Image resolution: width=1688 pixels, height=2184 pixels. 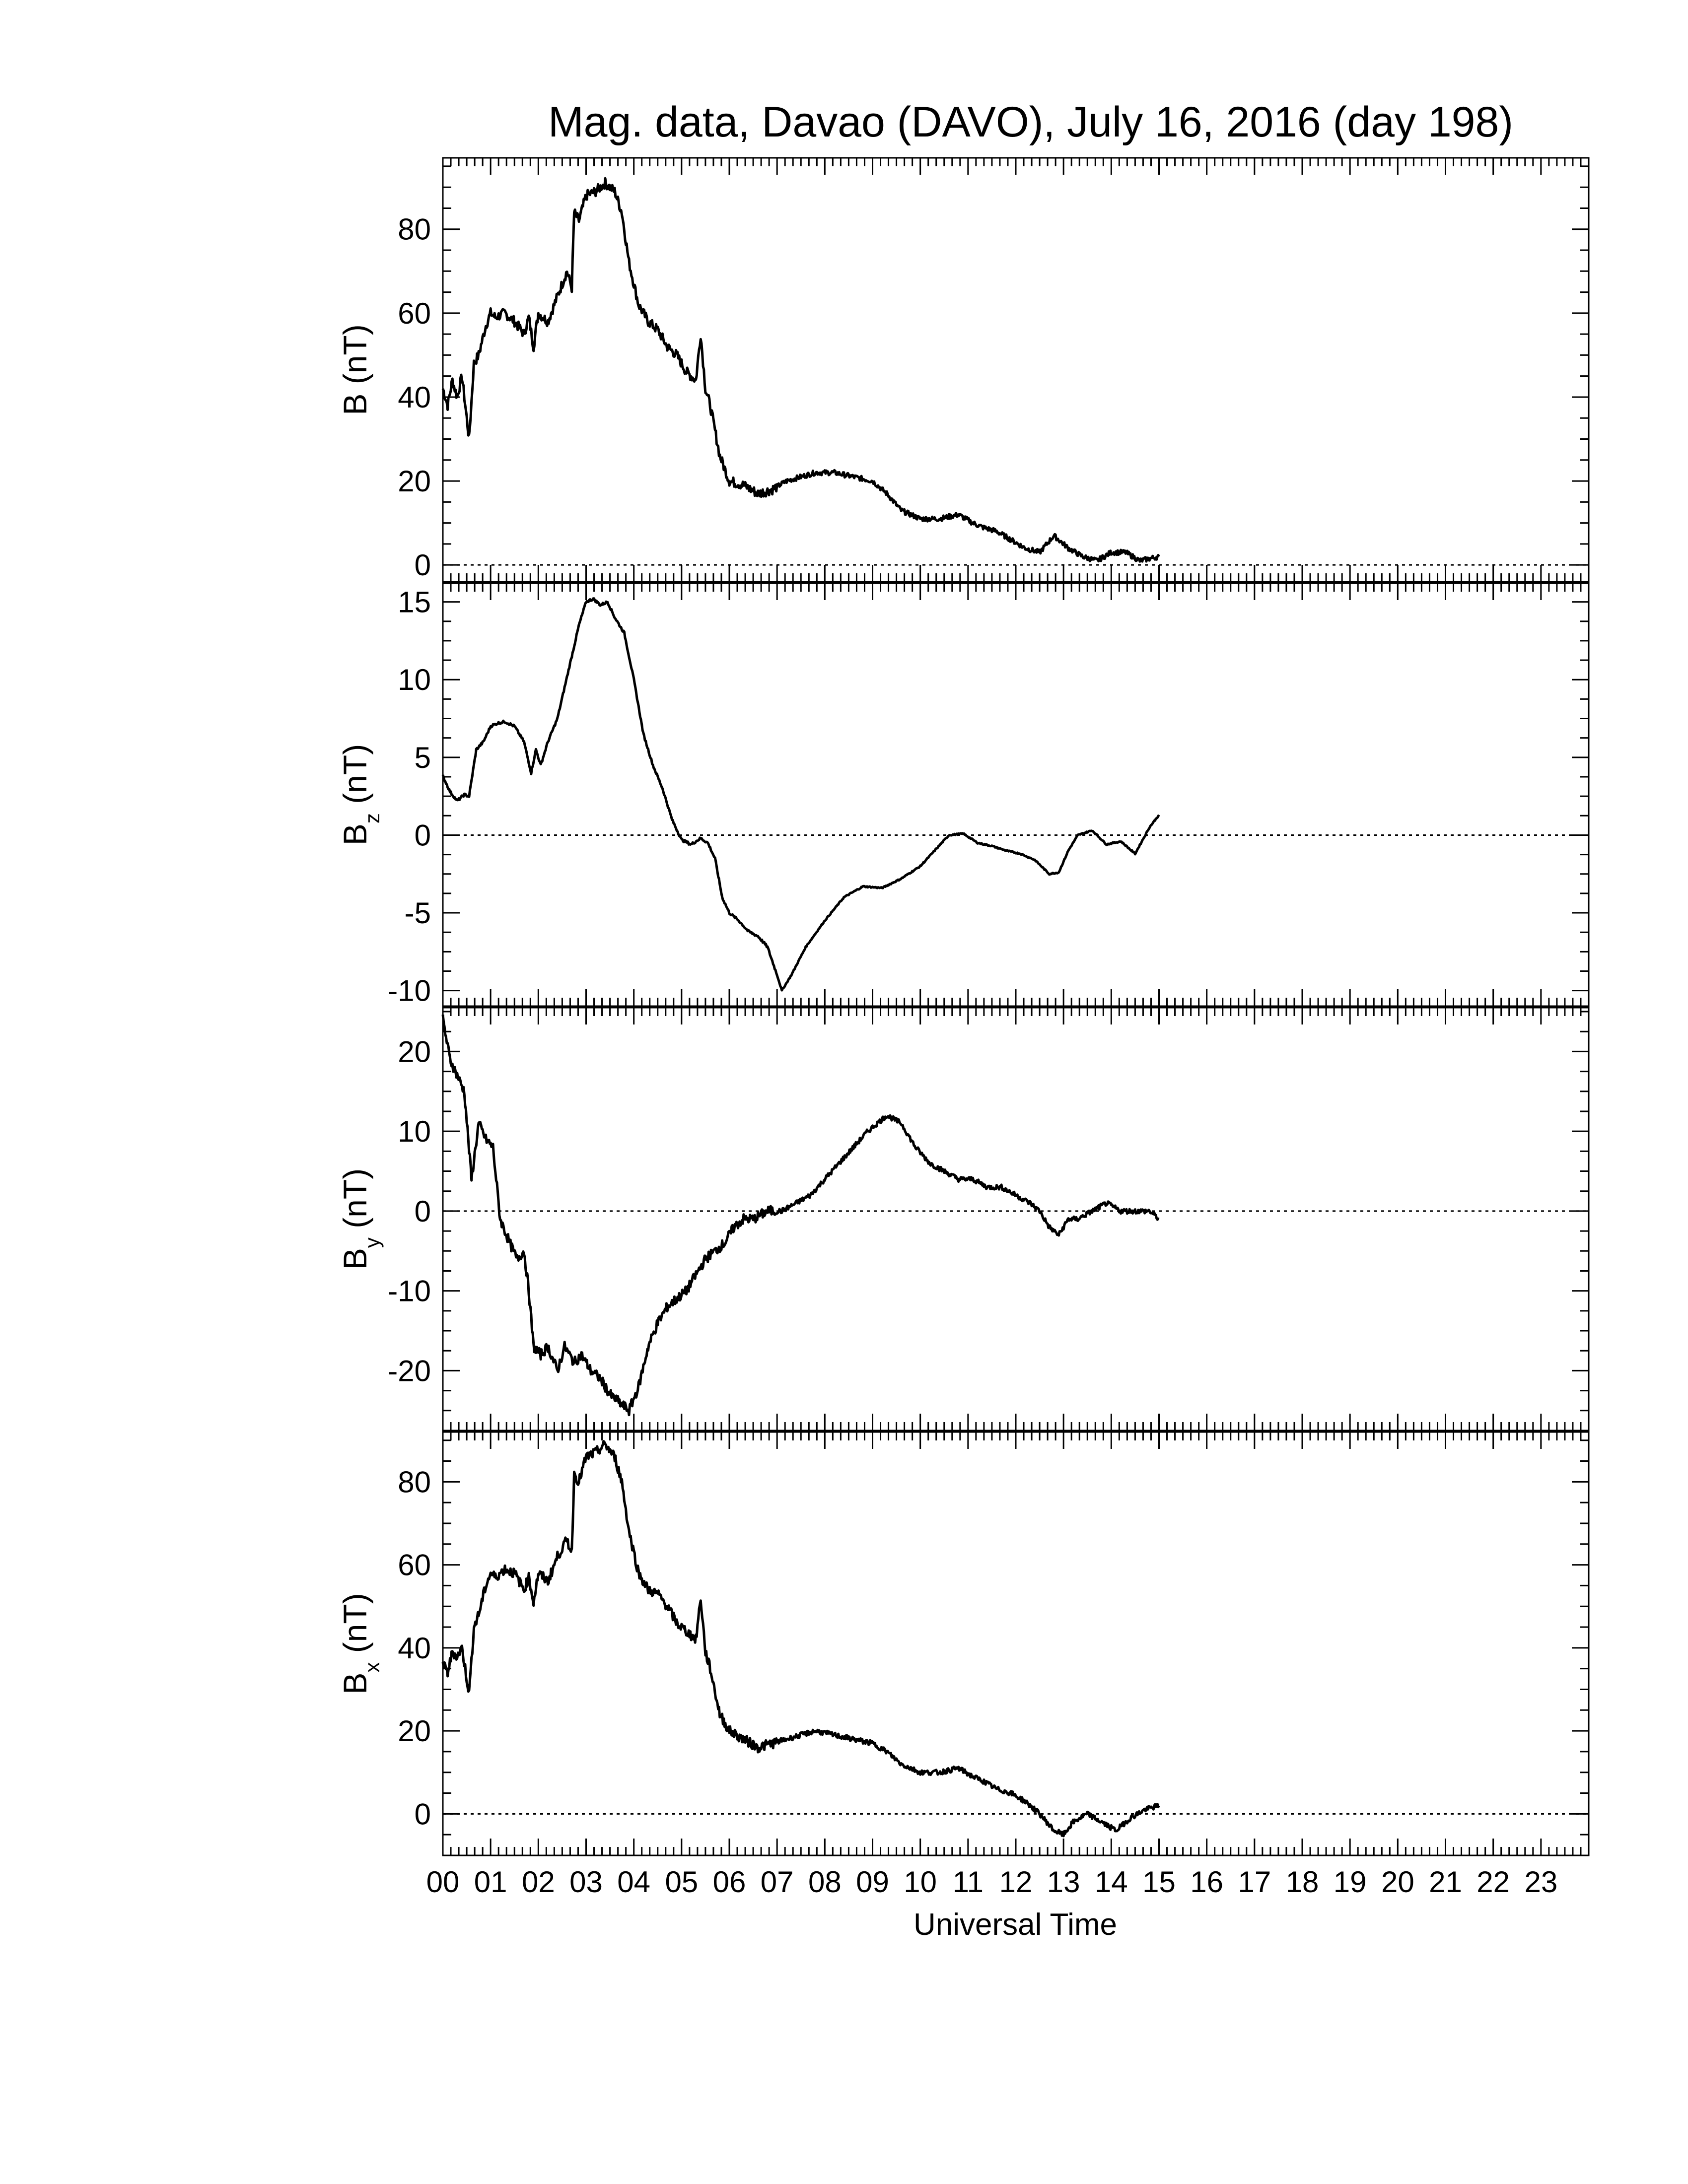 I want to click on panel-b-ytick-label: 40, so click(x=414, y=397).